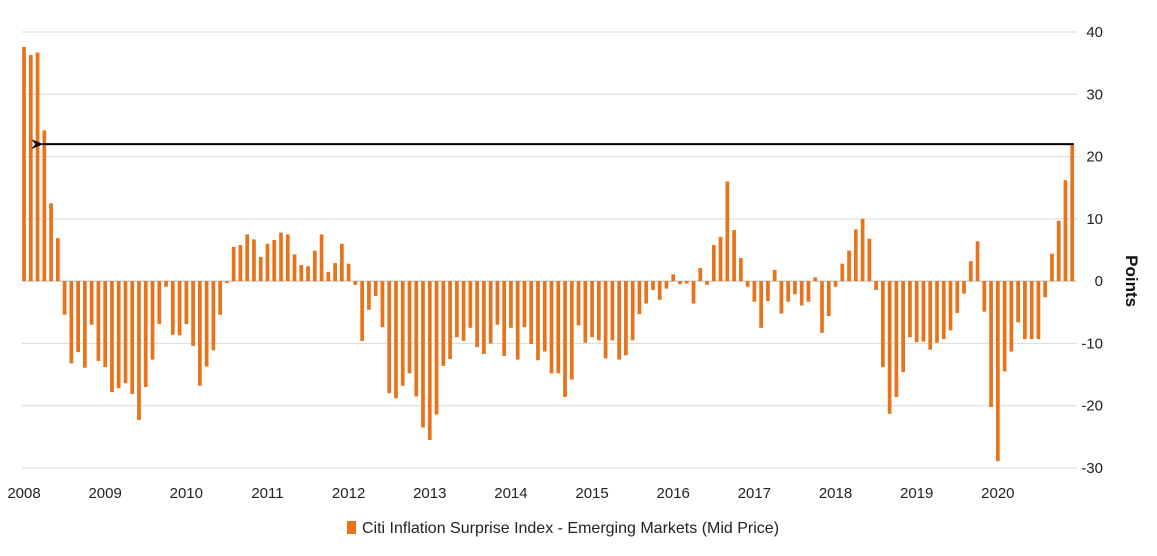 Image resolution: width=1157 pixels, height=556 pixels. I want to click on x-tick-label: 2019, so click(916, 493).